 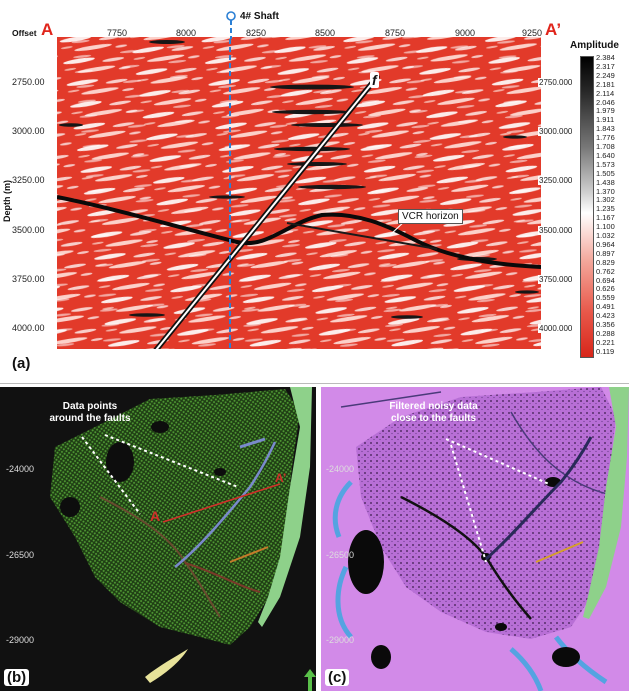 What do you see at coordinates (605, 218) in the screenshot?
I see `colorbar-tick-label: 1.167` at bounding box center [605, 218].